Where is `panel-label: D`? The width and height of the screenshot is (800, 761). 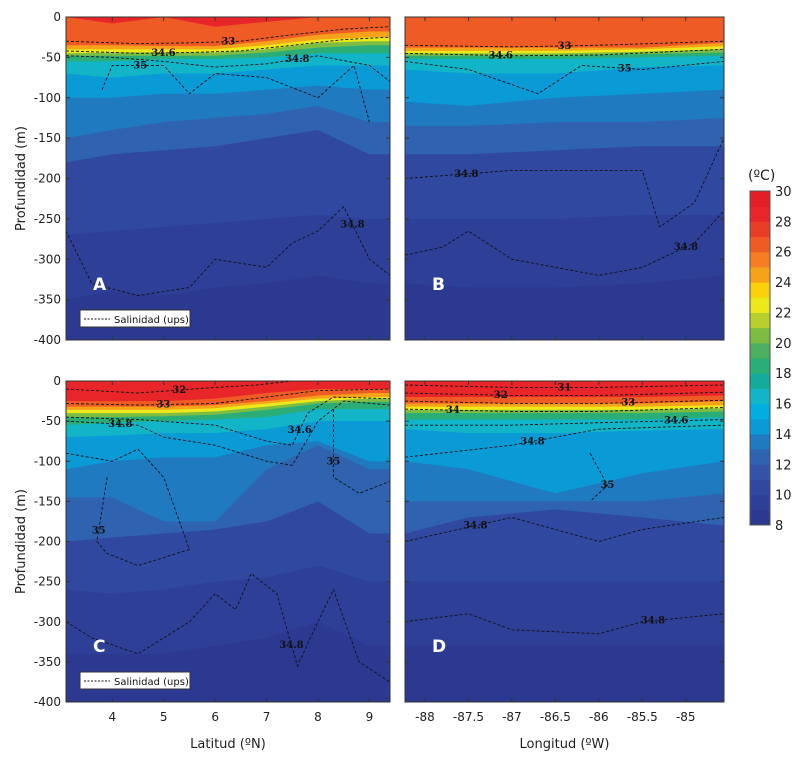
panel-label: D is located at coordinates (439, 647).